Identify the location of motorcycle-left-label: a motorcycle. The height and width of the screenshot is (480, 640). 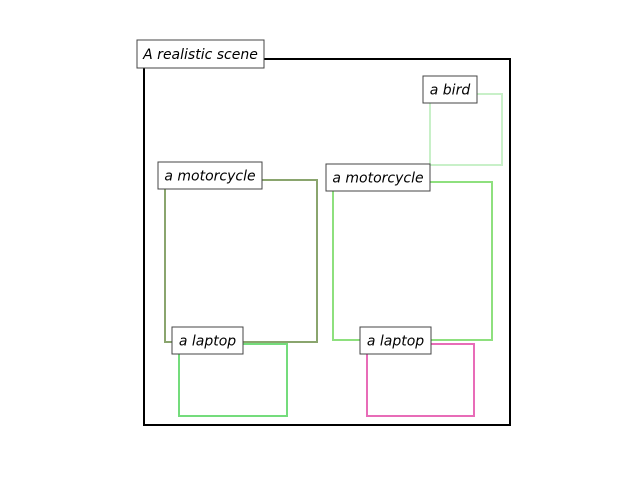
(210, 175).